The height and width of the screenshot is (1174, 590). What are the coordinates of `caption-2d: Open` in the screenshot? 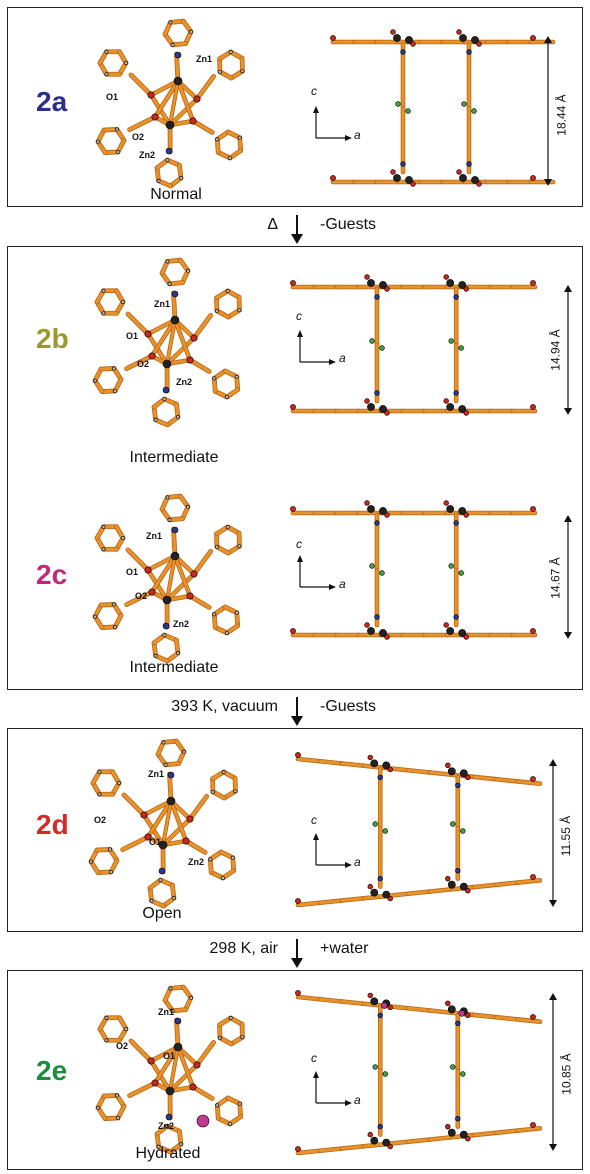 It's located at (162, 913).